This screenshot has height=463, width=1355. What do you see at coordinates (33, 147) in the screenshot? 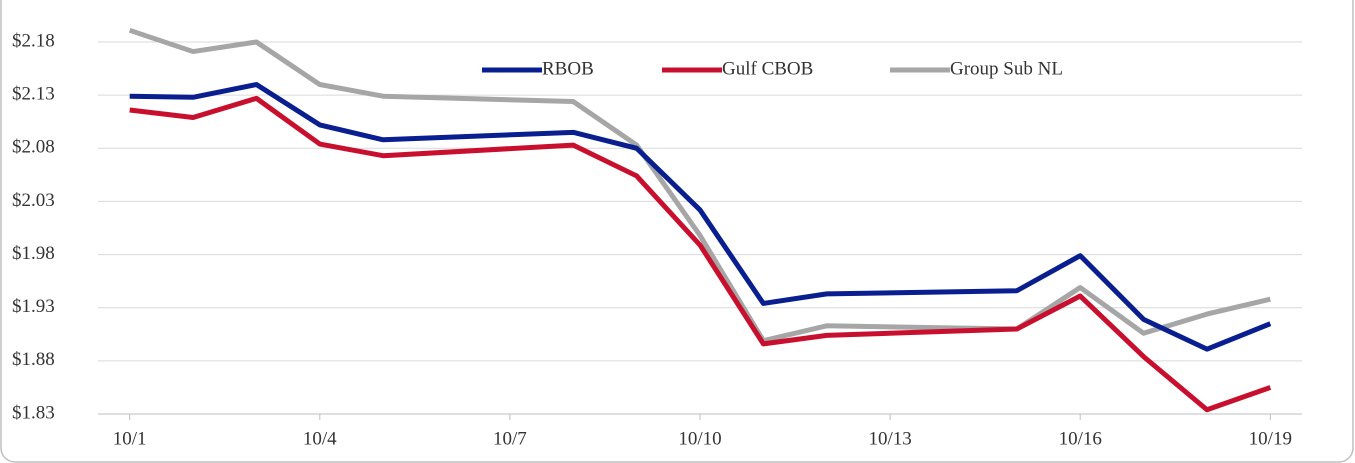
I see `y-tick-label: $2.08` at bounding box center [33, 147].